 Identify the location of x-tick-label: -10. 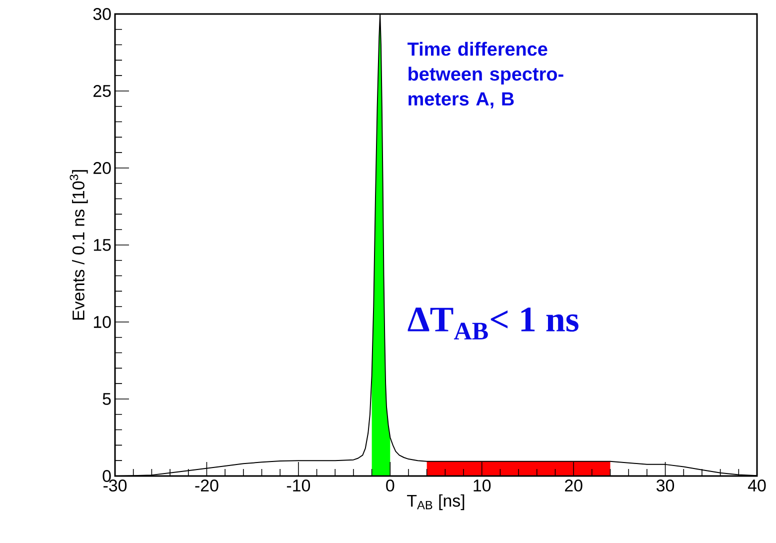
(298, 486).